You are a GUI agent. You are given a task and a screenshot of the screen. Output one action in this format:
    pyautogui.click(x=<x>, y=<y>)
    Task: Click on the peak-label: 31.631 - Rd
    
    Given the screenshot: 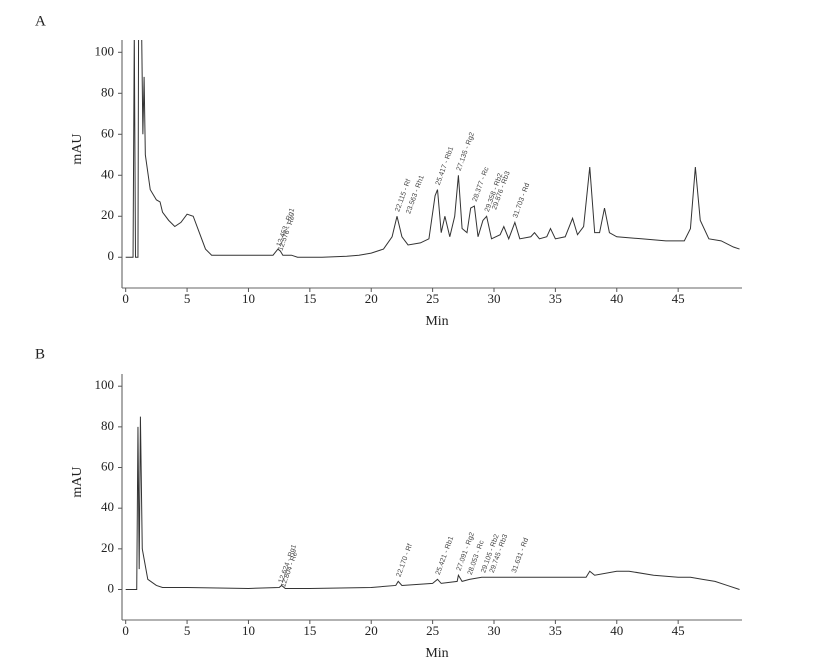 What is the action you would take?
    pyautogui.click(x=520, y=555)
    